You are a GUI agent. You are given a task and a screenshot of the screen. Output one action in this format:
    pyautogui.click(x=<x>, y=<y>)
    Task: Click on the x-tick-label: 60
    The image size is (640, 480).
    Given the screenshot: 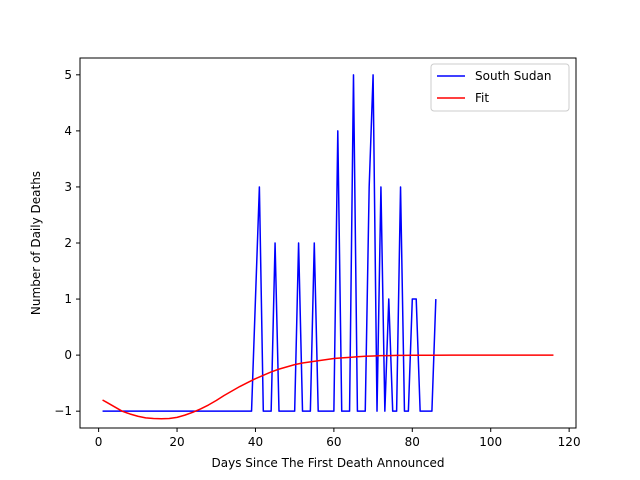 What is the action you would take?
    pyautogui.click(x=333, y=442)
    